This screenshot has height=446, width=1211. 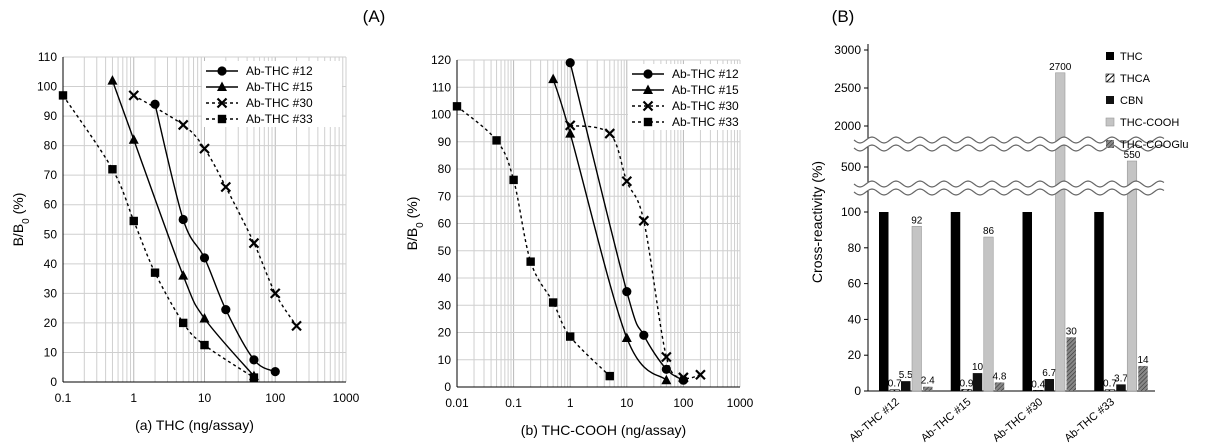 What do you see at coordinates (133, 398) in the screenshot?
I see `x-tick-label: 1` at bounding box center [133, 398].